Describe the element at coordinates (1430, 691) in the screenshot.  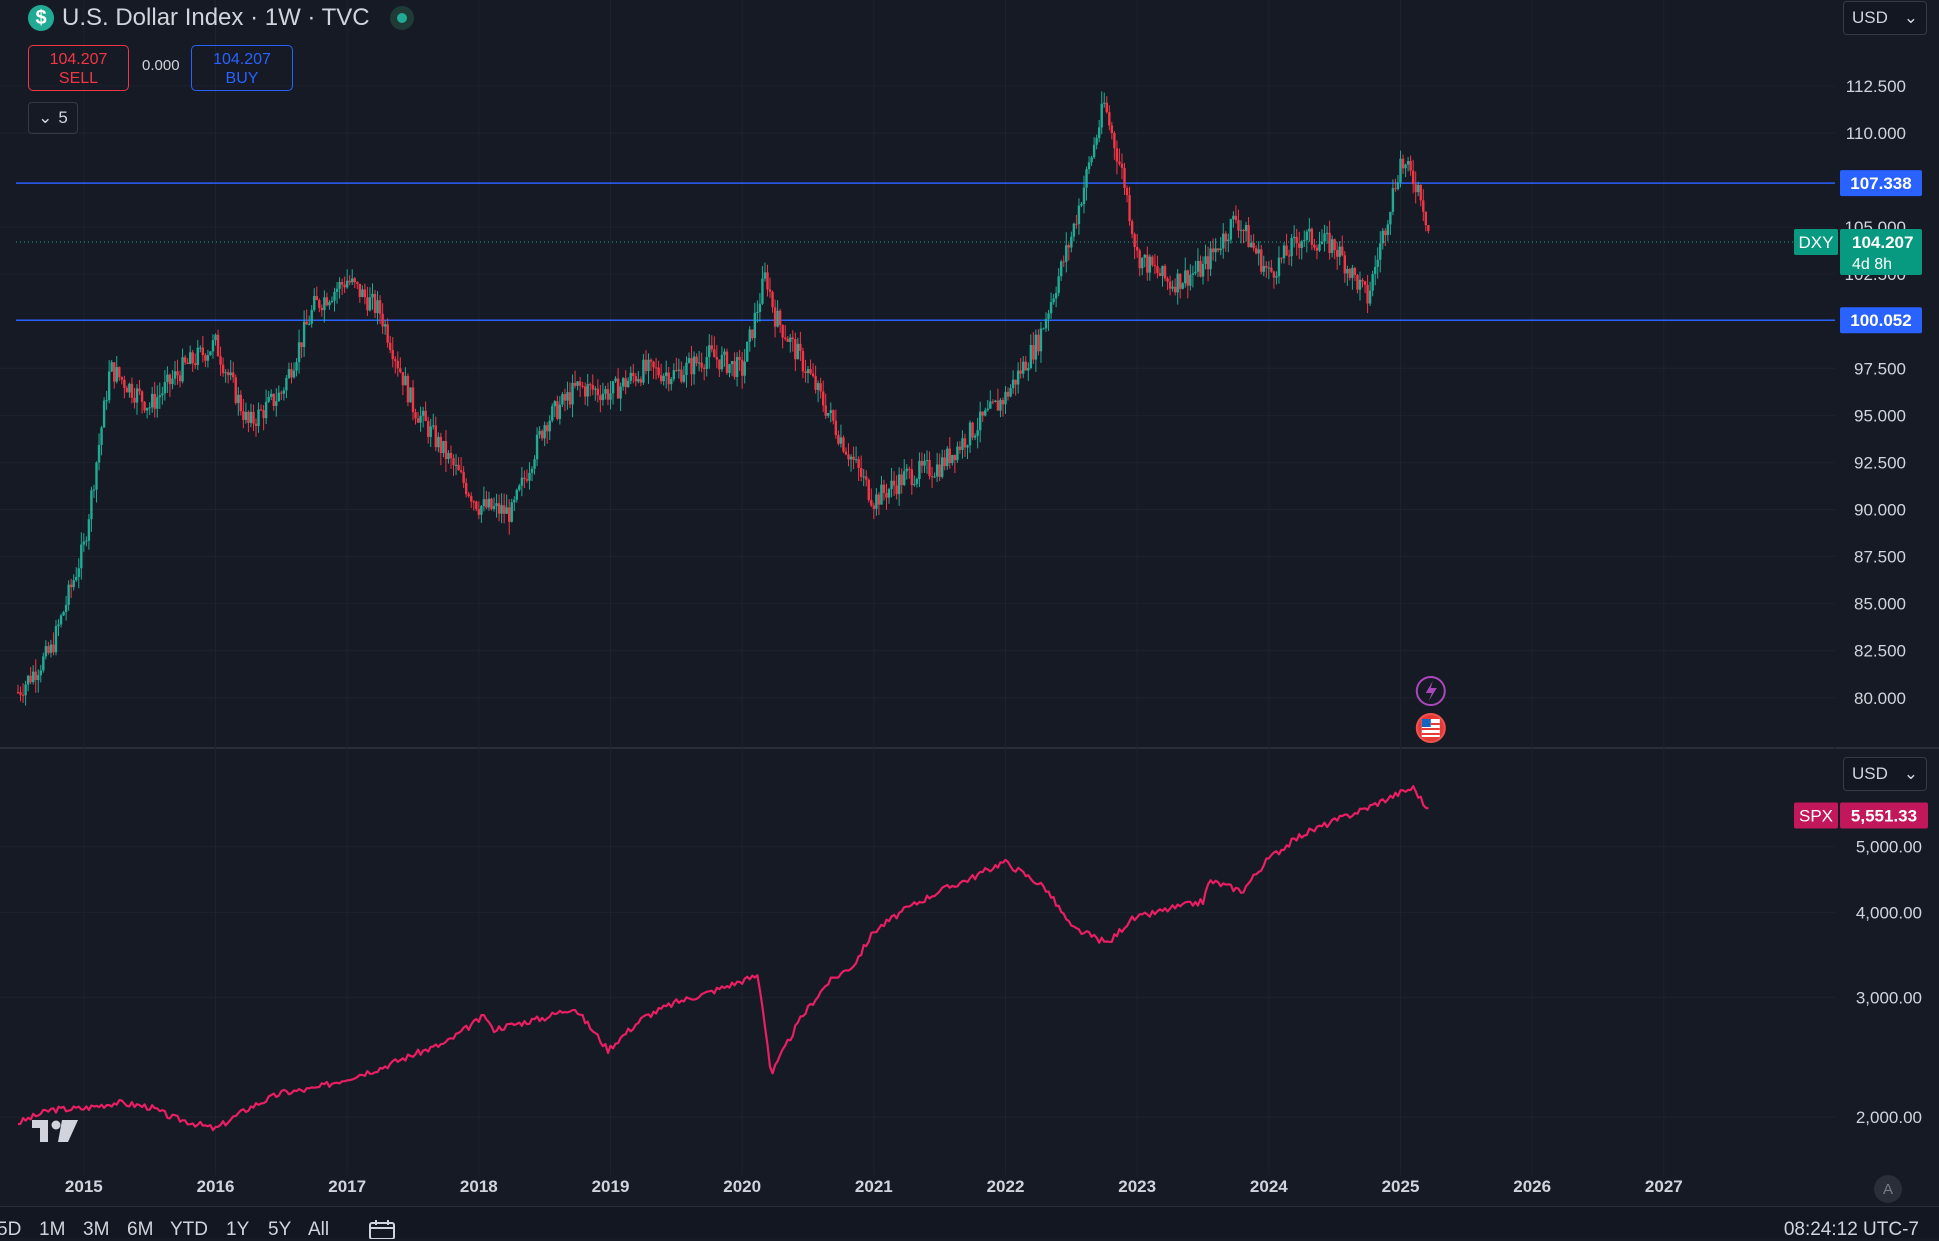
I see `lightning-event-icon` at that location.